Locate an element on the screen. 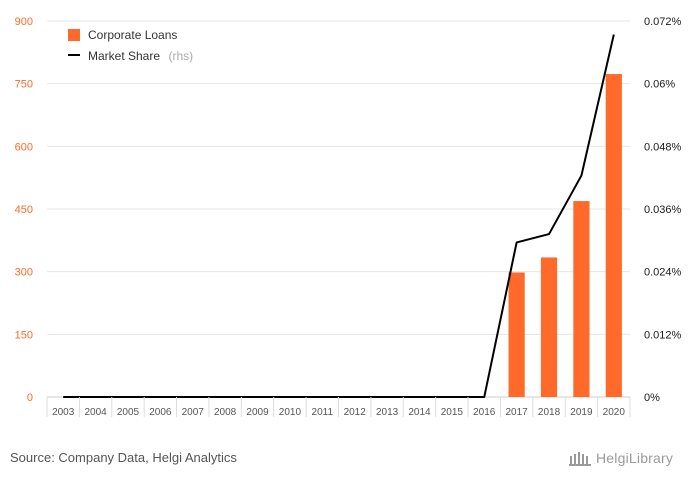  x-tick-label: 2017 is located at coordinates (517, 412).